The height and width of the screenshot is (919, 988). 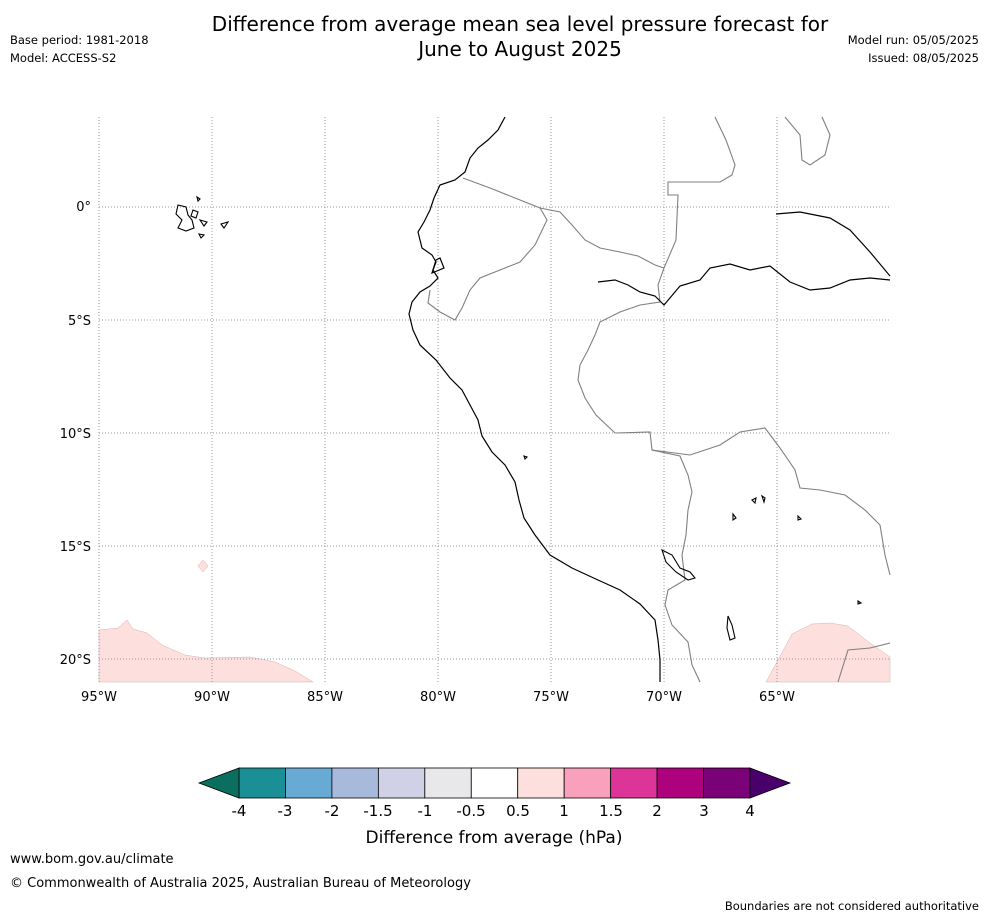 I want to click on colorbar-tick-label: 1, so click(x=564, y=811).